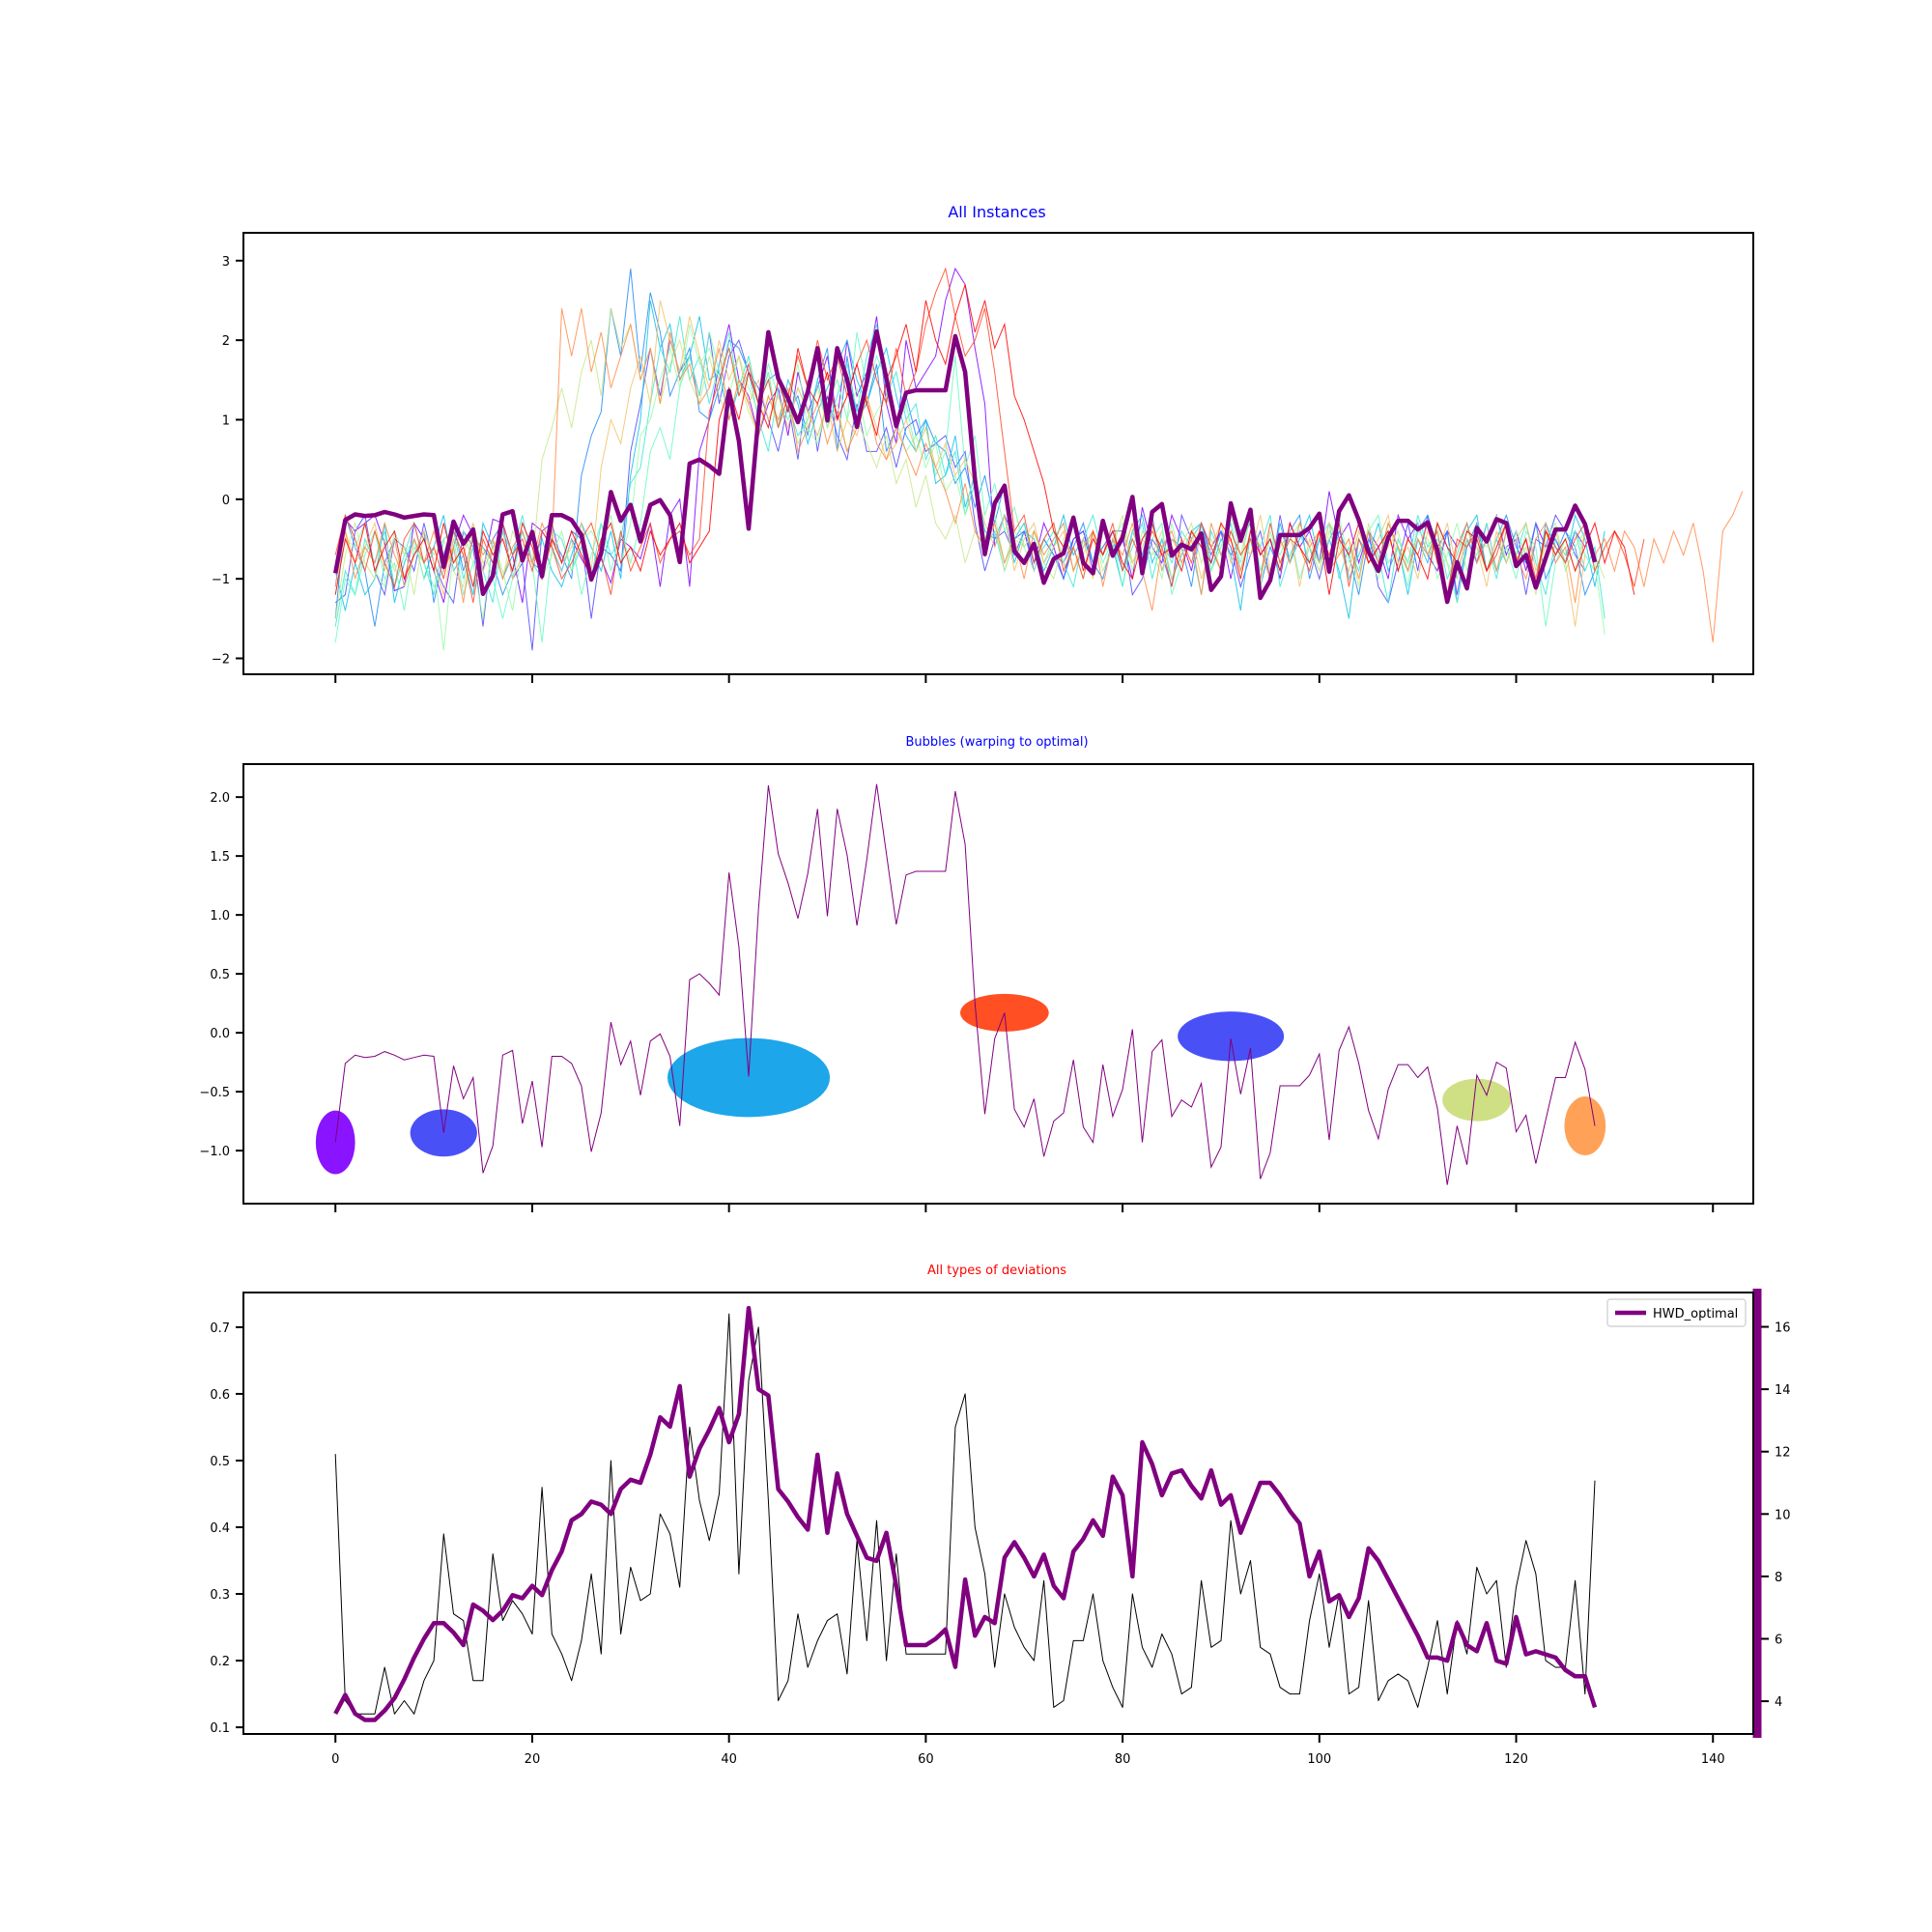 Image resolution: width=1932 pixels, height=1932 pixels. I want to click on y-tick-label: 1.5, so click(220, 857).